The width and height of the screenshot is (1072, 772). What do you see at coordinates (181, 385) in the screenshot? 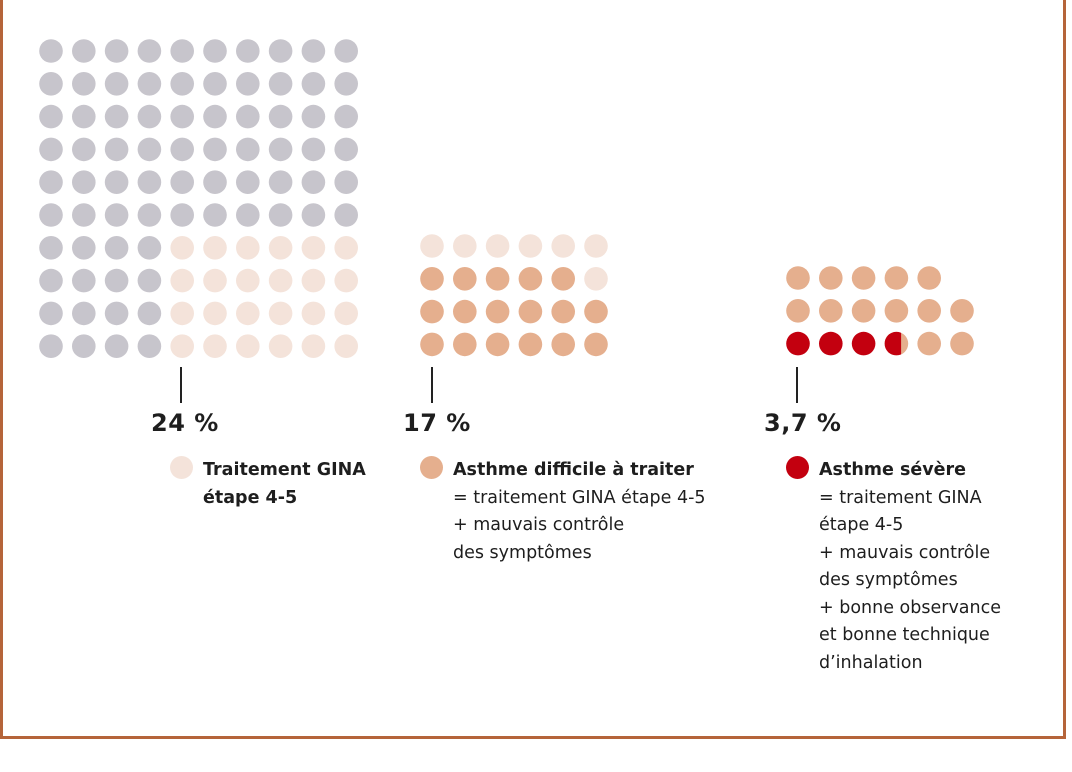
I see `group-1-tick` at bounding box center [181, 385].